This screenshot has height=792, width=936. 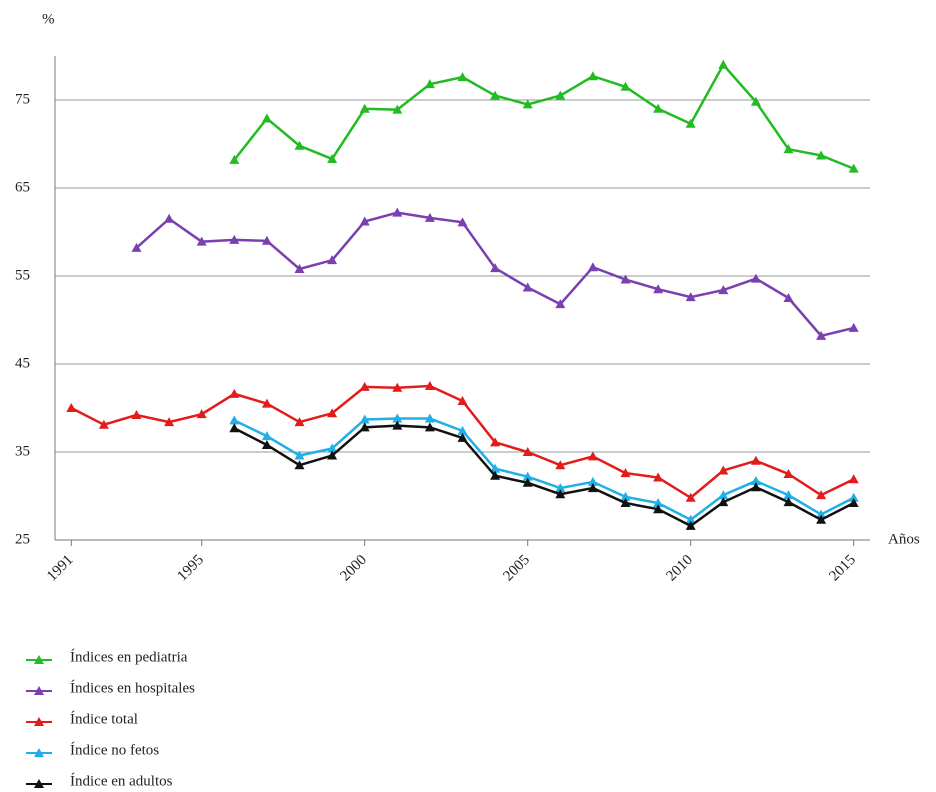 I want to click on legend-label: Índices en hospitales, so click(x=132, y=687).